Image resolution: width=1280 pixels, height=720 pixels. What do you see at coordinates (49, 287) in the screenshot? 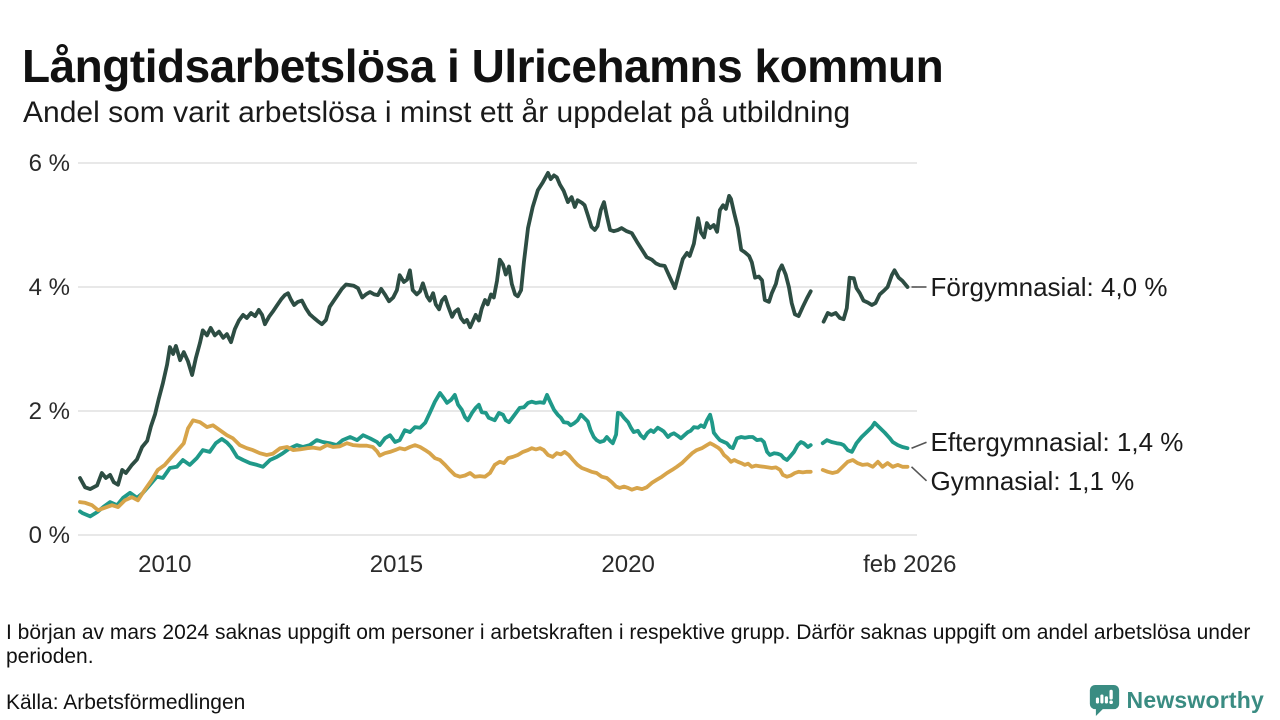
I see `y-axis-tick-label: 4 %` at bounding box center [49, 287].